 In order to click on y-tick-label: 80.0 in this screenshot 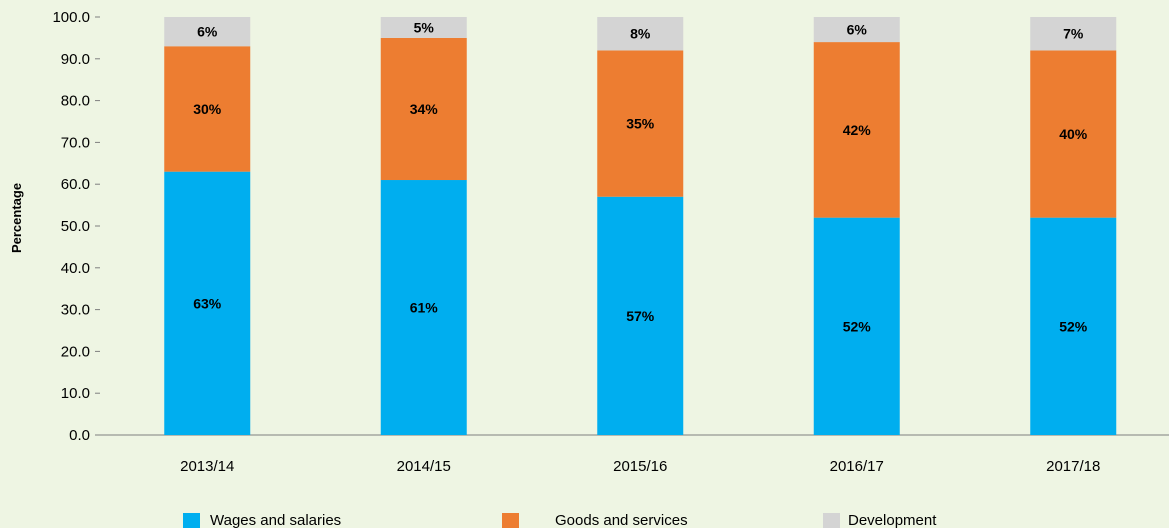, I will do `click(75, 101)`.